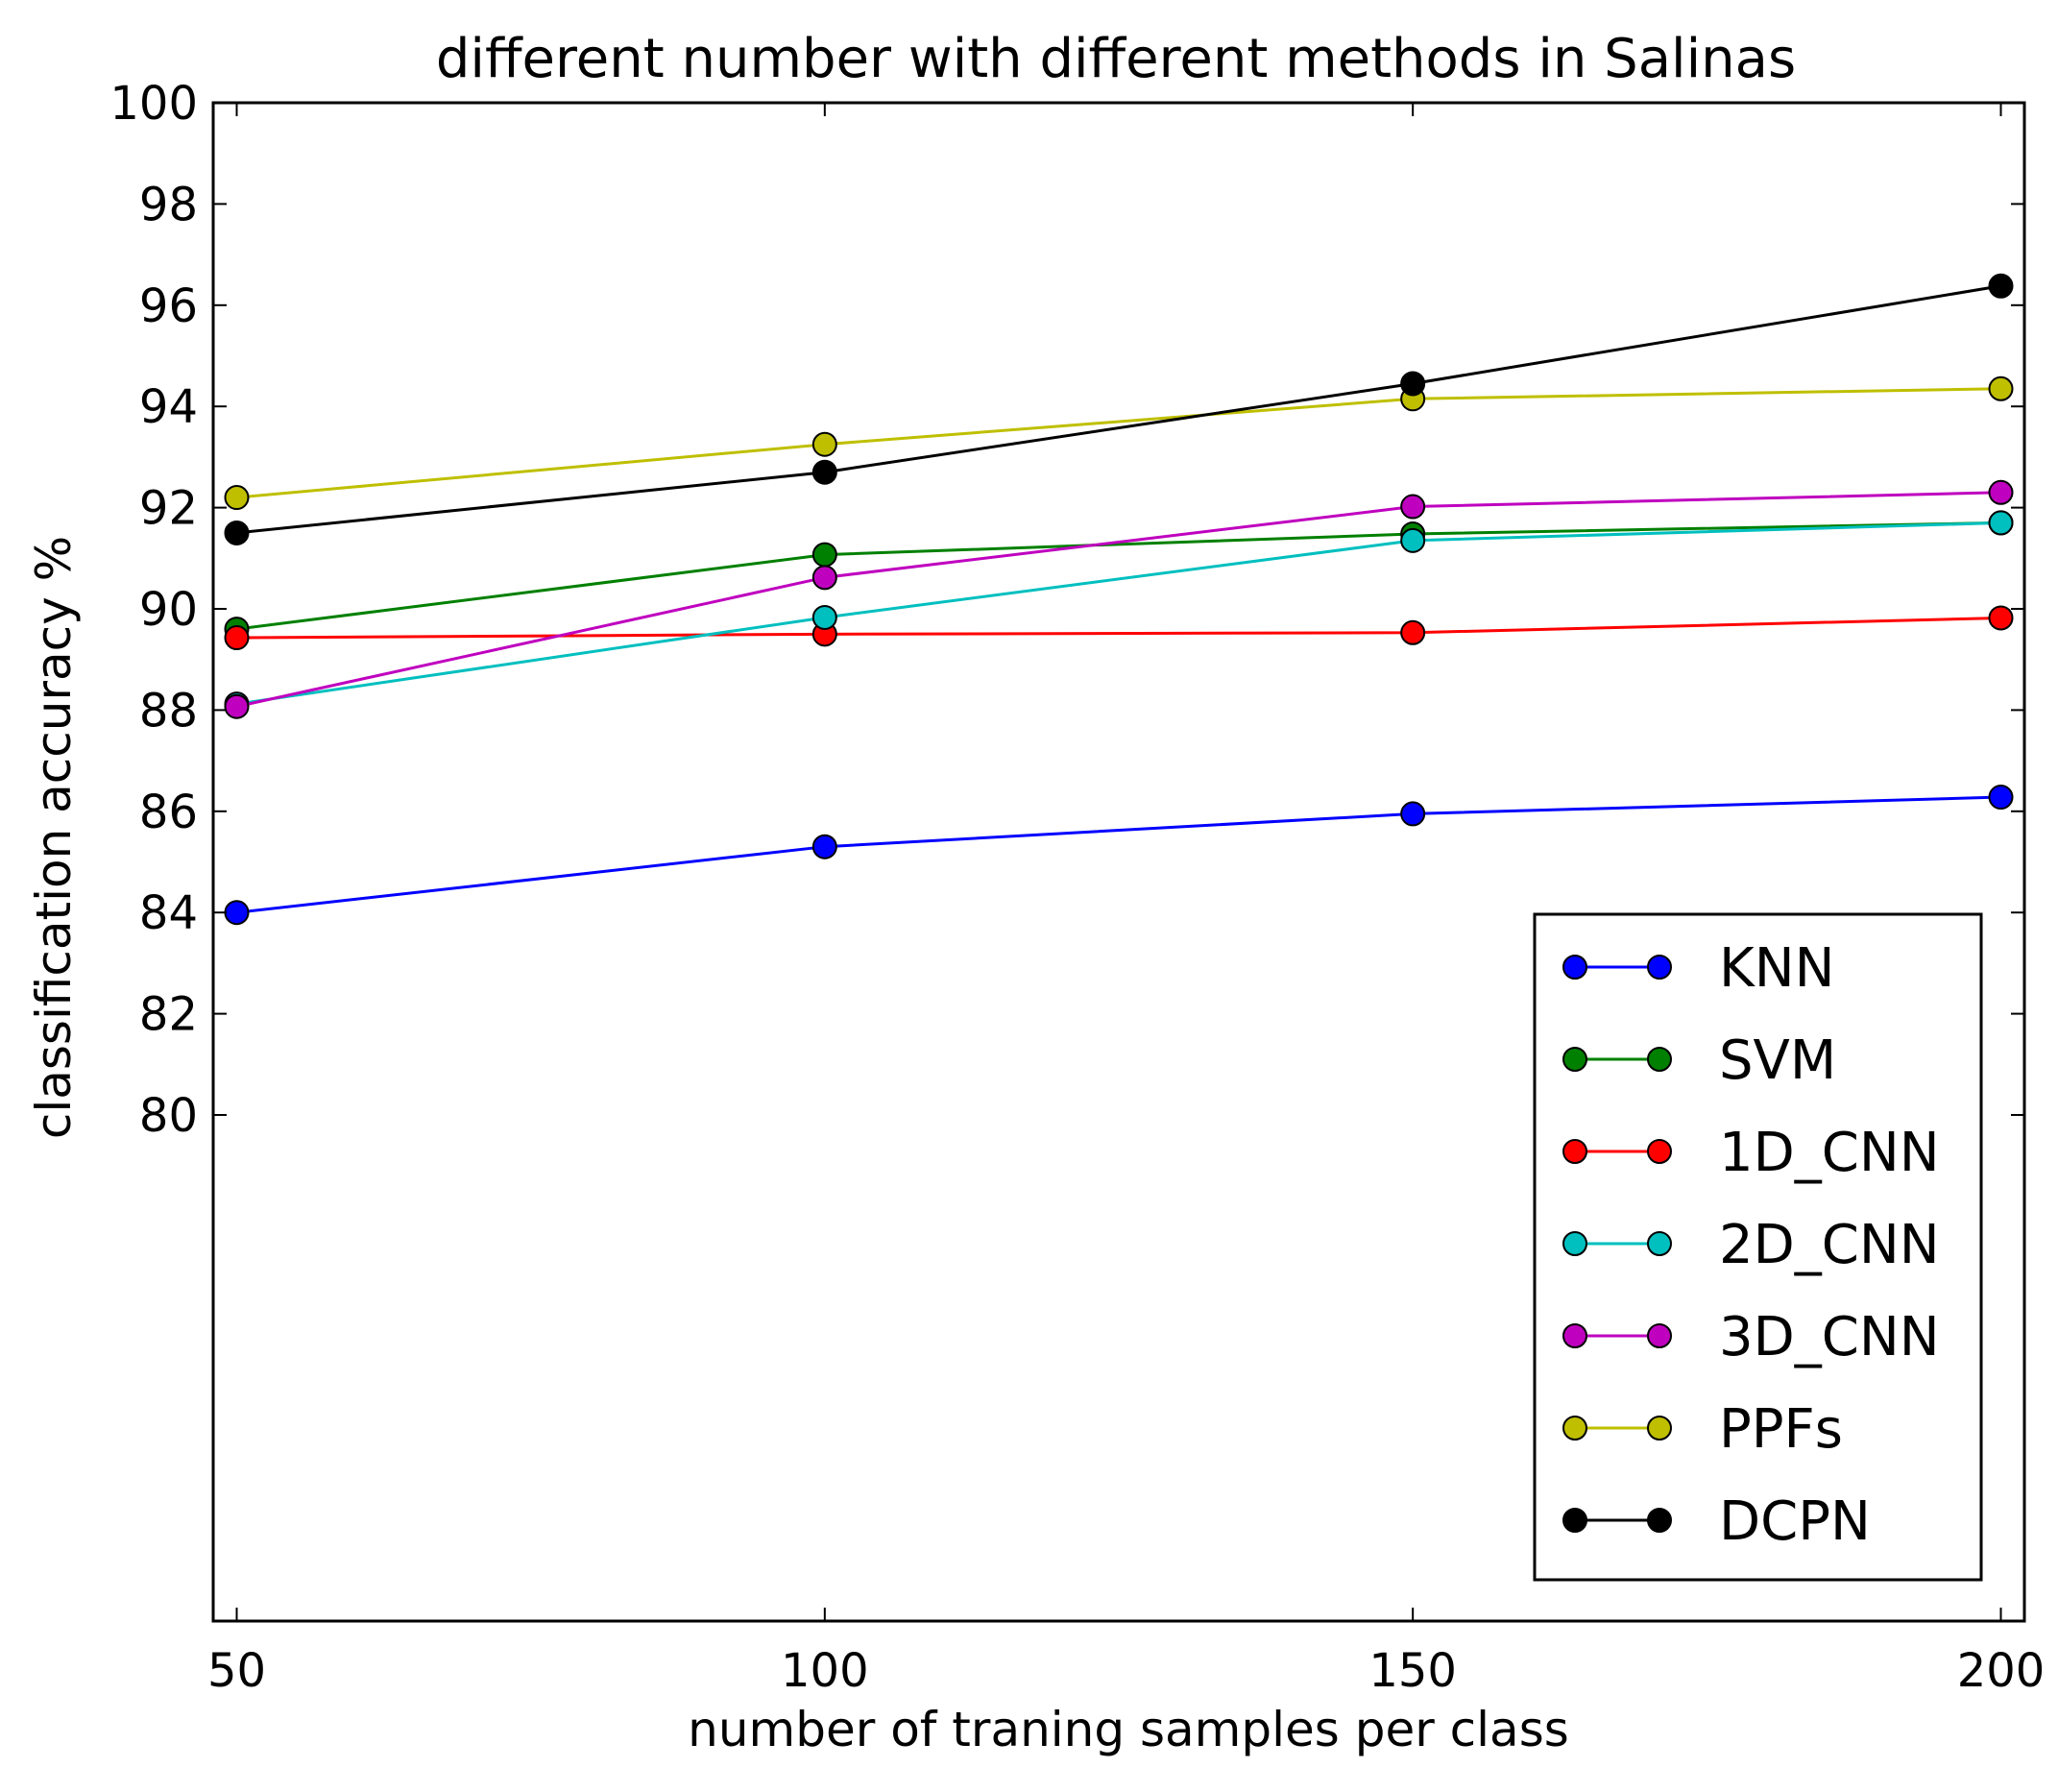 This screenshot has height=1792, width=2058. I want to click on x-tick-label: 200, so click(2002, 1671).